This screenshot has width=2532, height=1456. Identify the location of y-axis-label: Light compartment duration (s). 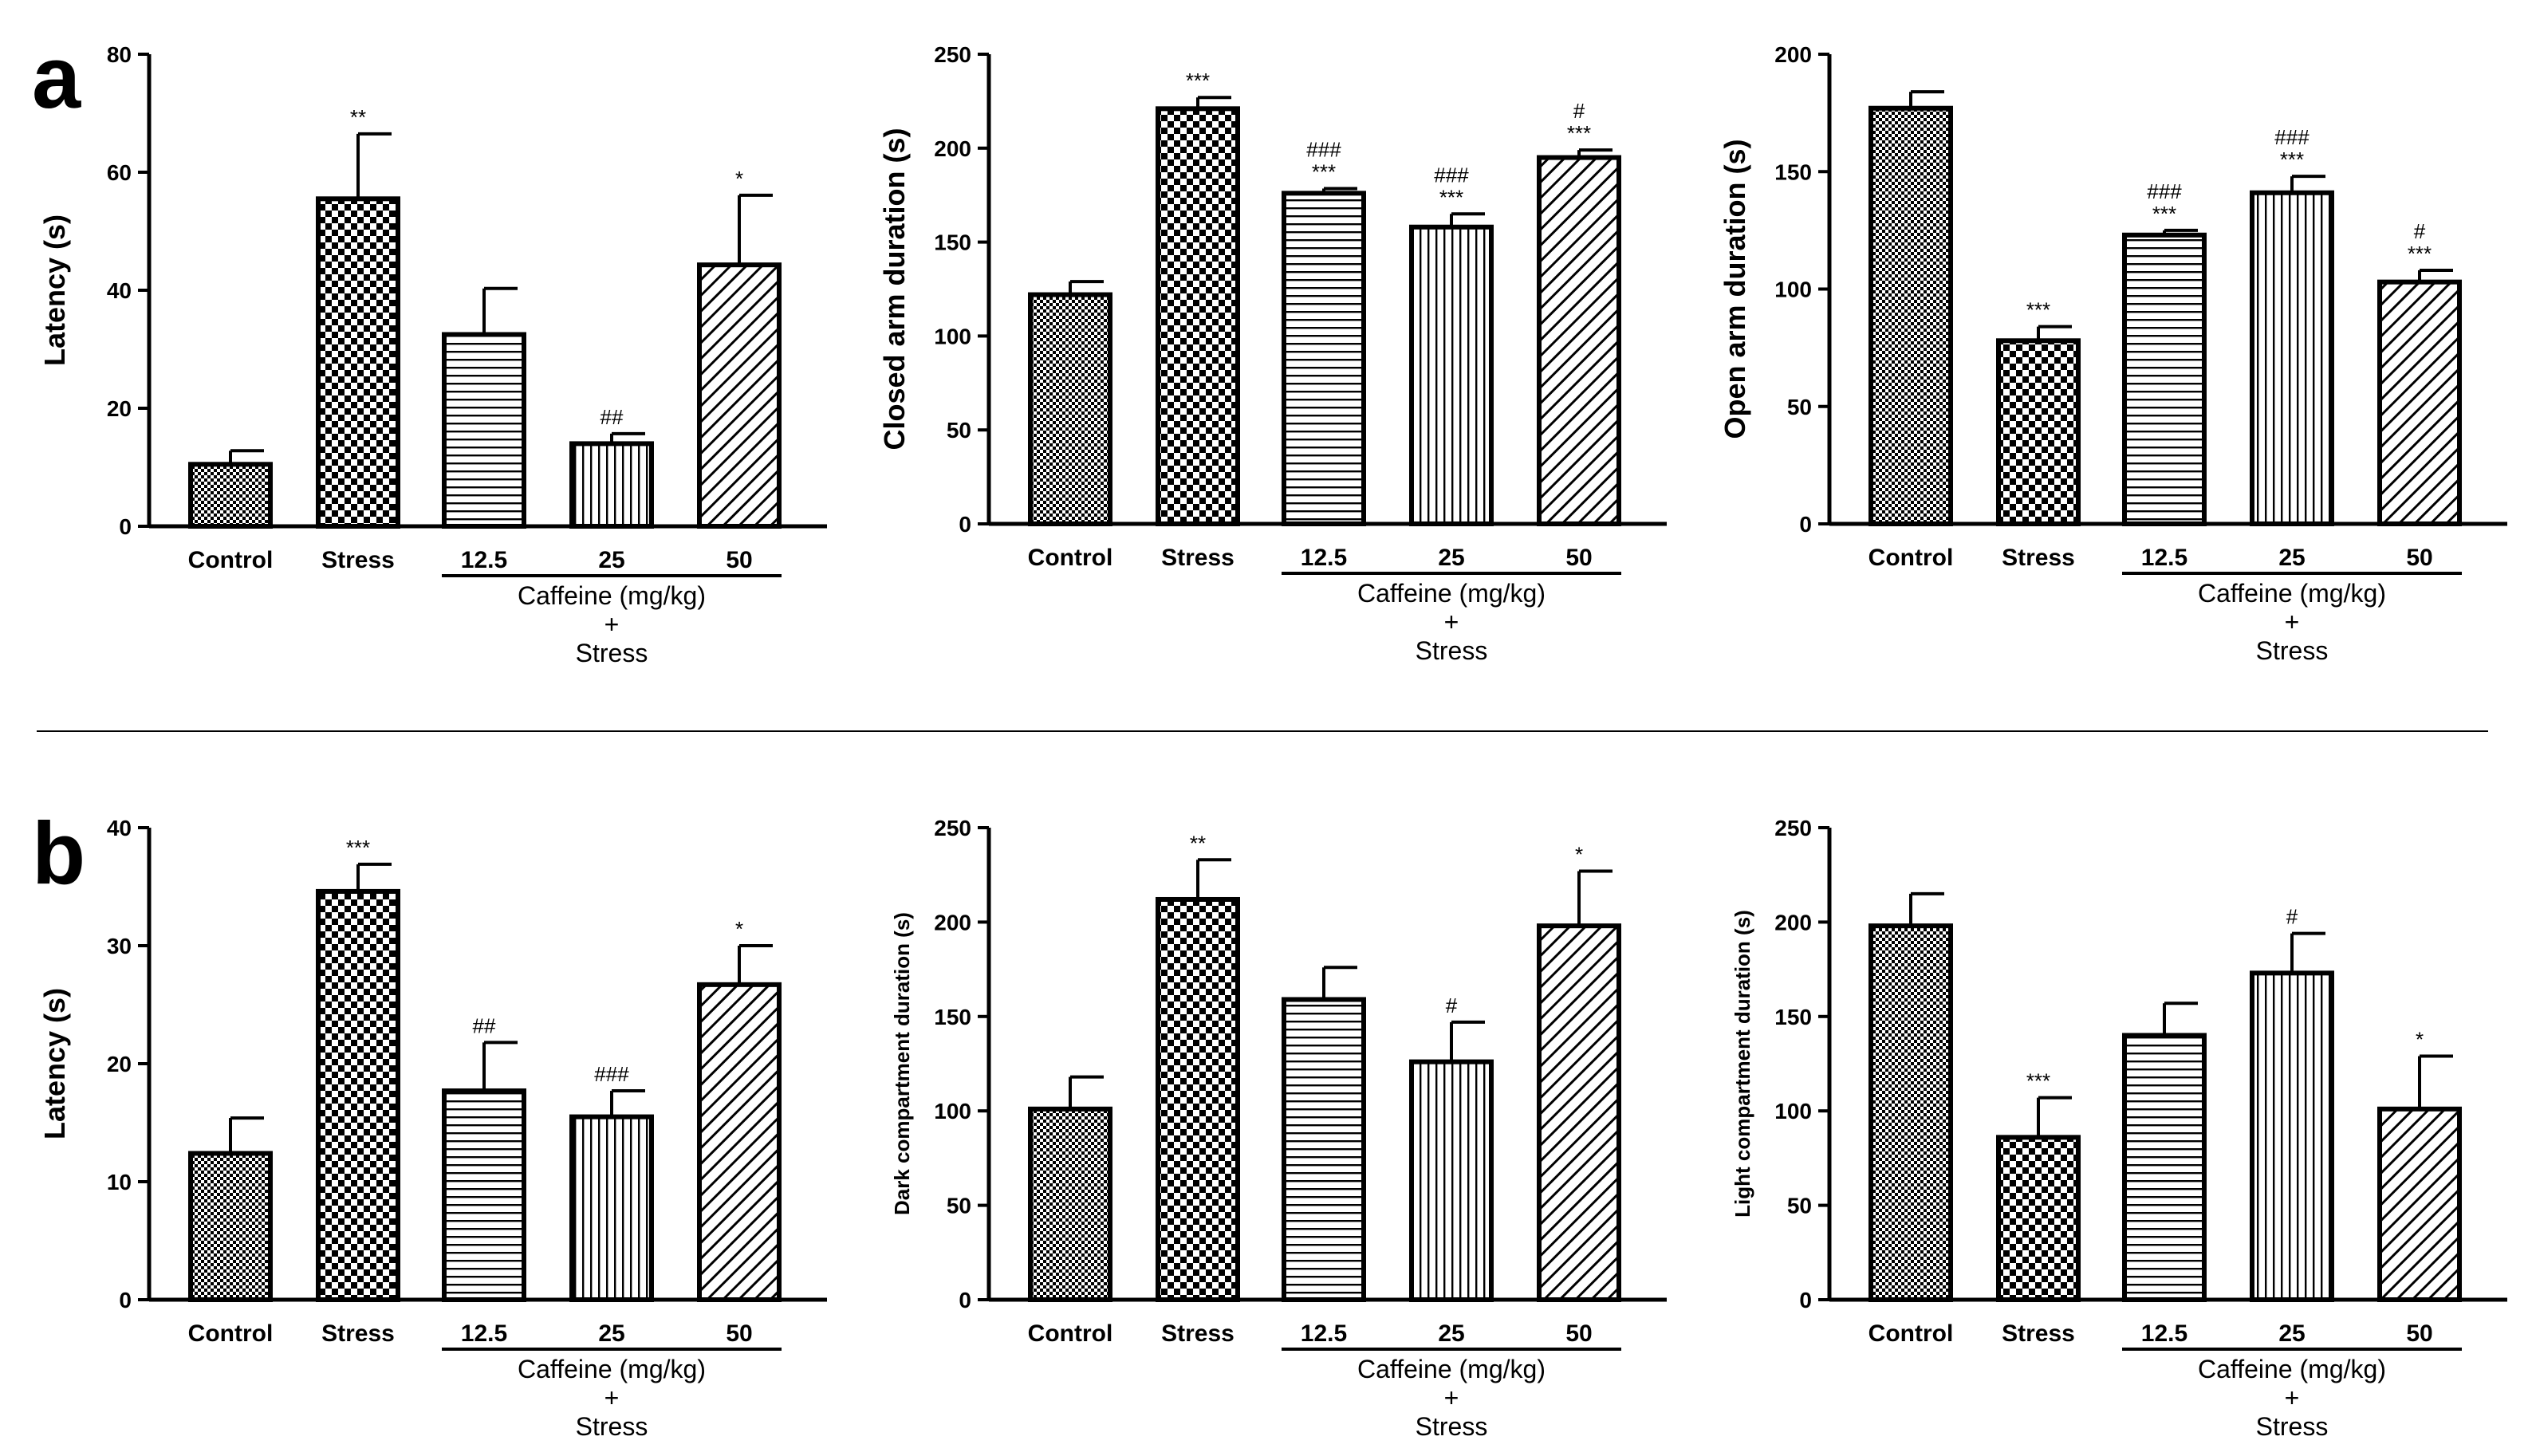
(1742, 1064).